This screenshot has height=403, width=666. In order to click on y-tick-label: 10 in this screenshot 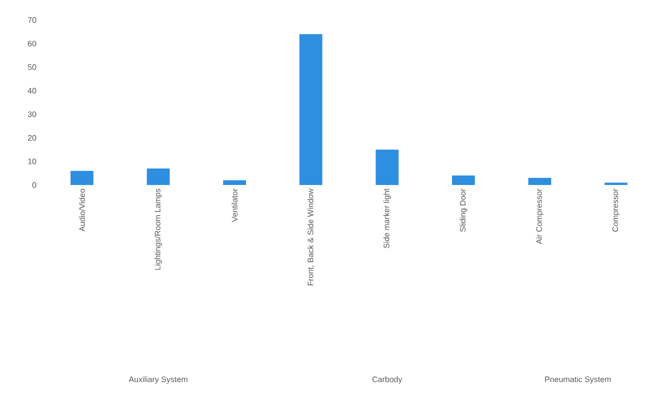, I will do `click(32, 161)`.